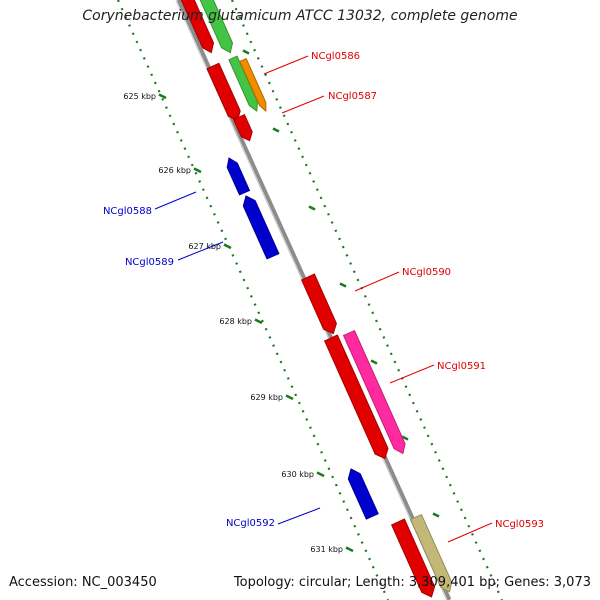  What do you see at coordinates (204, 246) in the screenshot?
I see `kbp-tick-label: 627 kbp` at bounding box center [204, 246].